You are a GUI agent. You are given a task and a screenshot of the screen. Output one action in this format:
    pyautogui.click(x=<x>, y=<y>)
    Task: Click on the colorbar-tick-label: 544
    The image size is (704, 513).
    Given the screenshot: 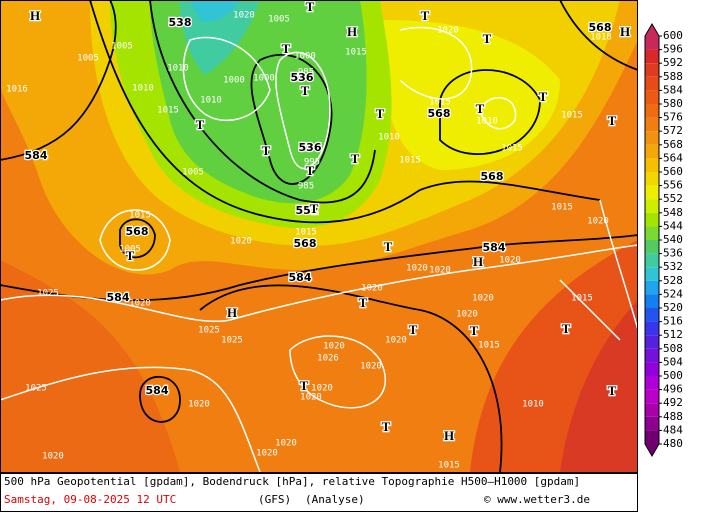 What is the action you would take?
    pyautogui.click(x=673, y=225)
    